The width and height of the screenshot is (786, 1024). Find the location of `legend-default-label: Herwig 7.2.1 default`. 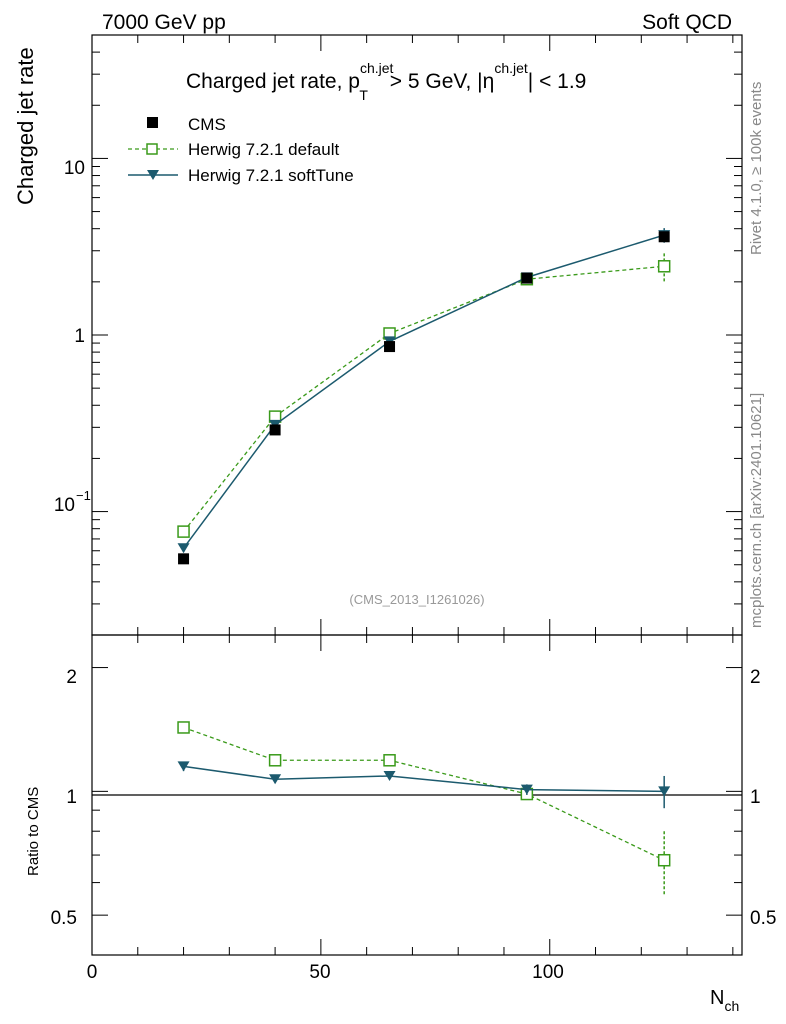

legend-default-label: Herwig 7.2.1 default is located at coordinates (263, 149).